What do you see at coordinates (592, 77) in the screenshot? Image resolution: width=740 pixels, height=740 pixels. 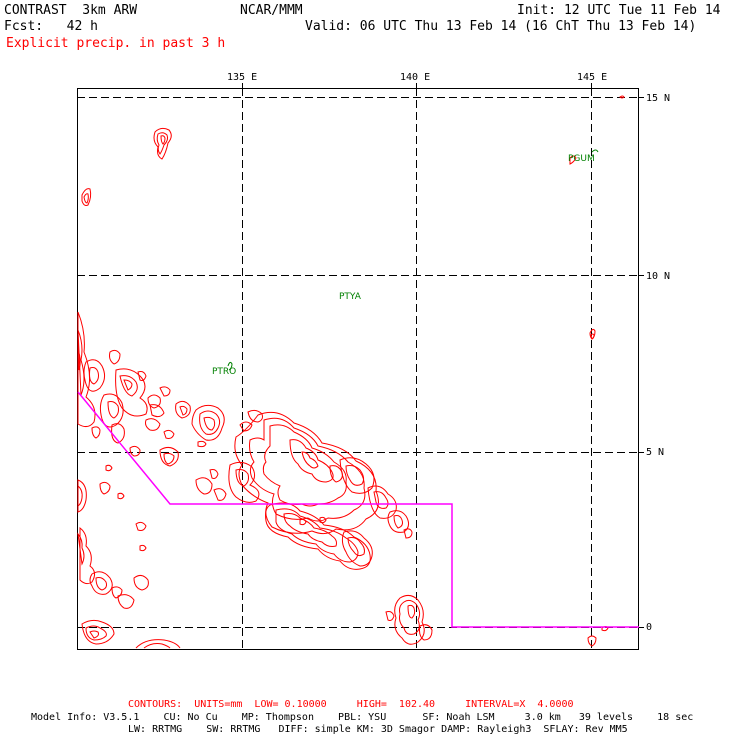 I see `lon-label-145: 145 E` at bounding box center [592, 77].